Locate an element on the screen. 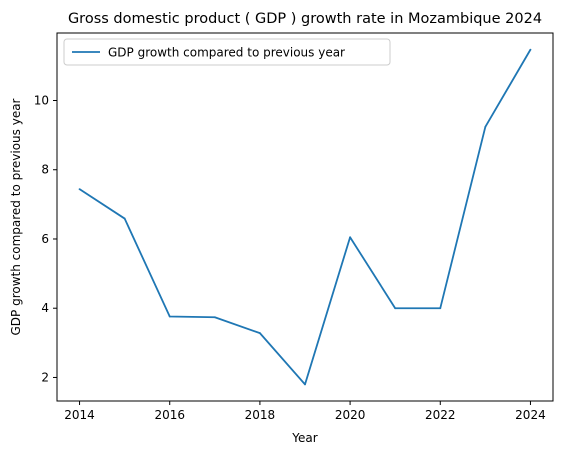 This screenshot has width=586, height=455. legend: GDP growth compared to previous year is located at coordinates (227, 52).